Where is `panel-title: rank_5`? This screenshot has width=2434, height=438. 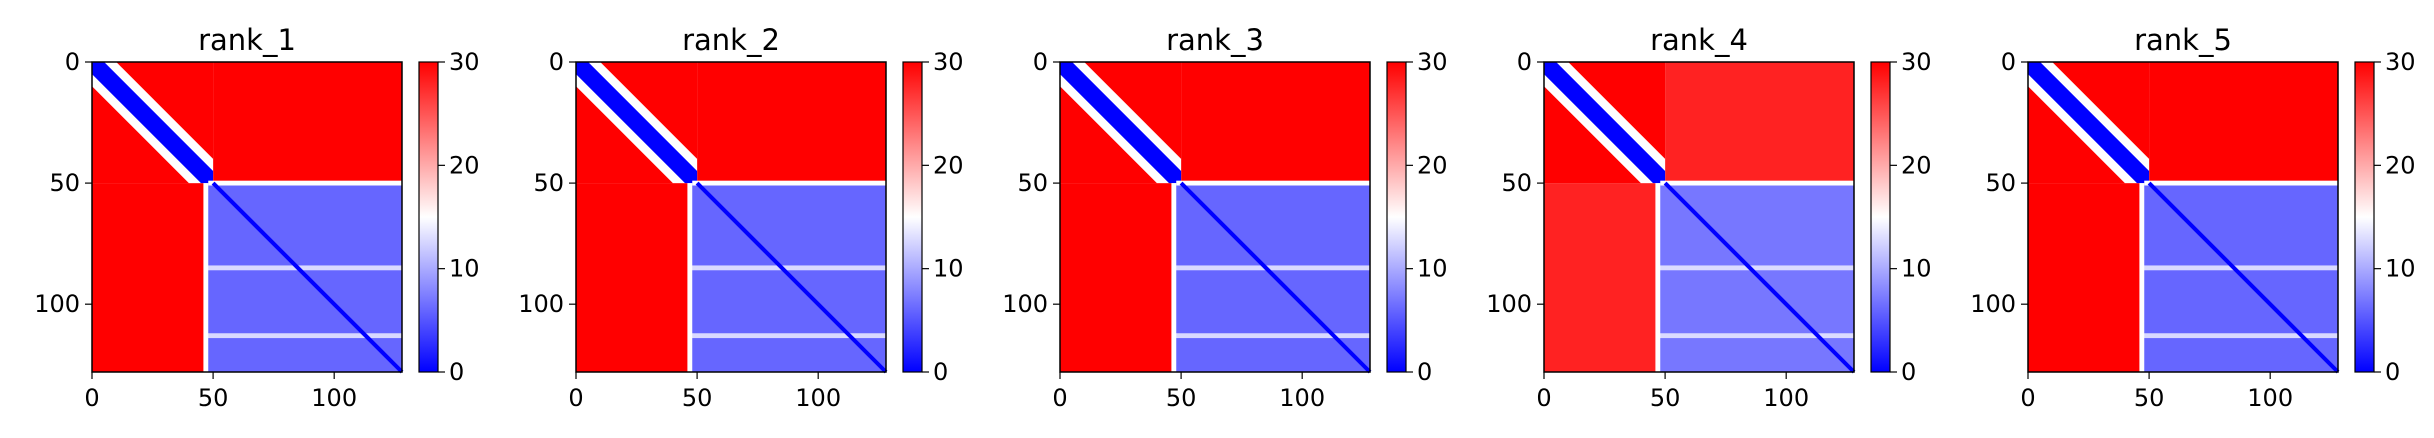
panel-title: rank_5 is located at coordinates (2183, 40).